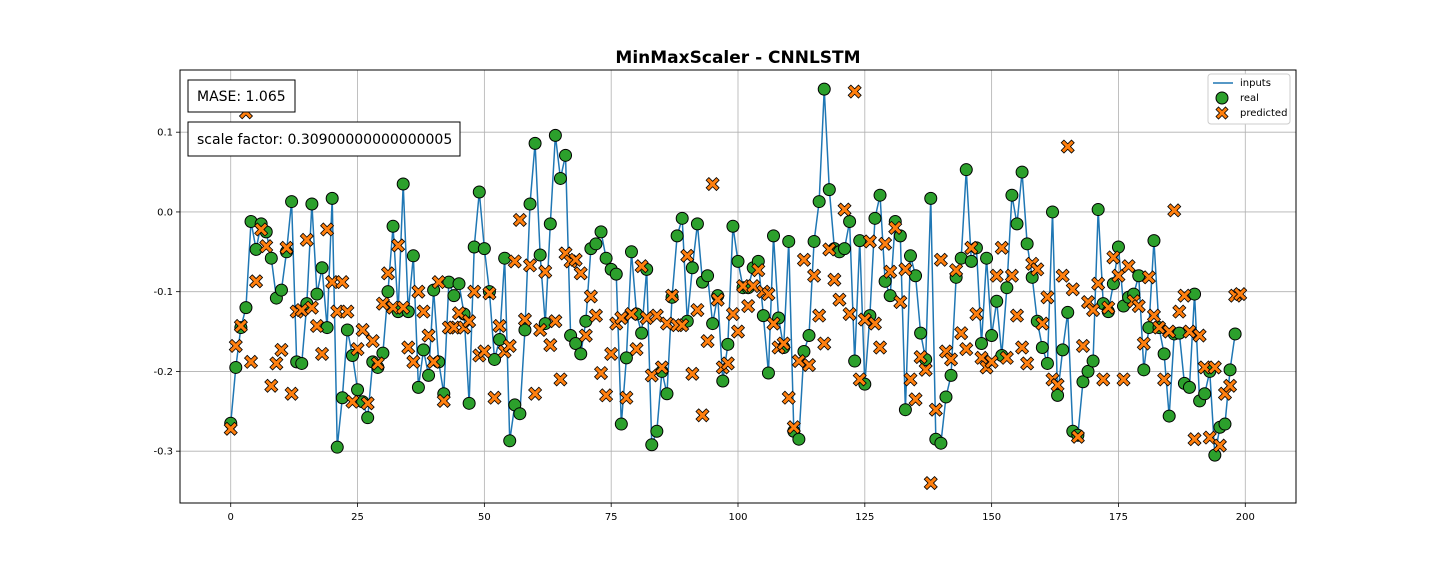  What do you see at coordinates (1255, 83) in the screenshot?
I see `legend-inputs-label: inputs` at bounding box center [1255, 83].